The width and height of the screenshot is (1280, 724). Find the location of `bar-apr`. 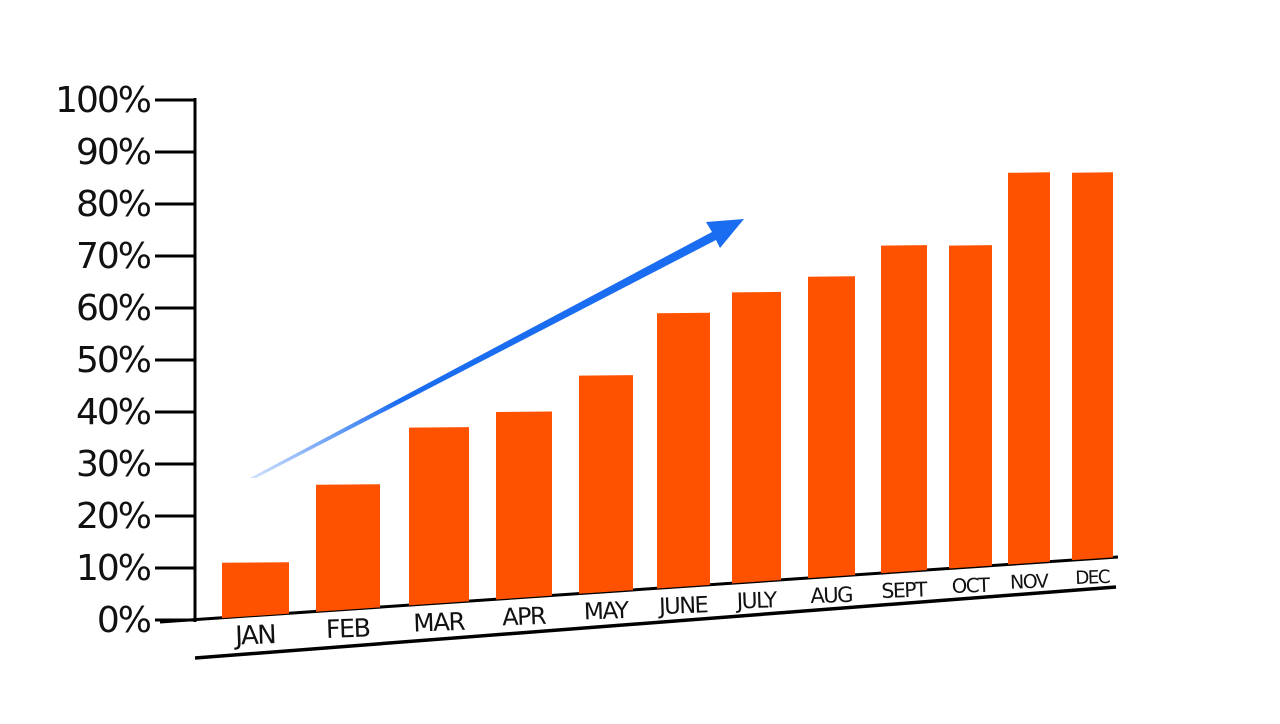

bar-apr is located at coordinates (524, 505).